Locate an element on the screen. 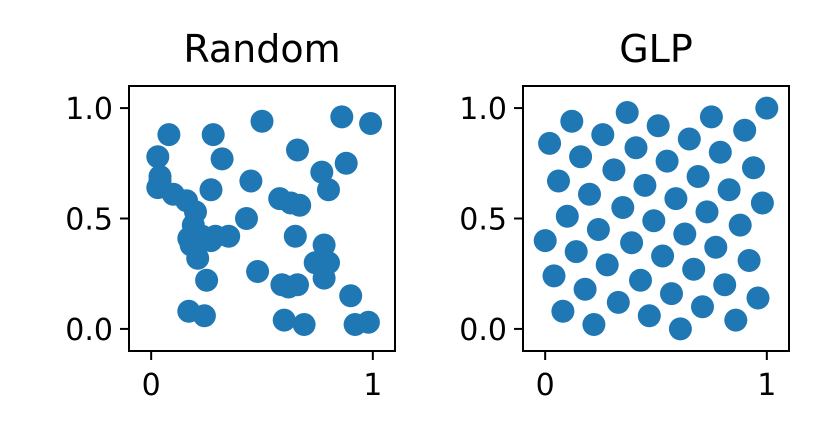 The width and height of the screenshot is (830, 437). glp-y-tick-label-1: 0.5 is located at coordinates (483, 220).